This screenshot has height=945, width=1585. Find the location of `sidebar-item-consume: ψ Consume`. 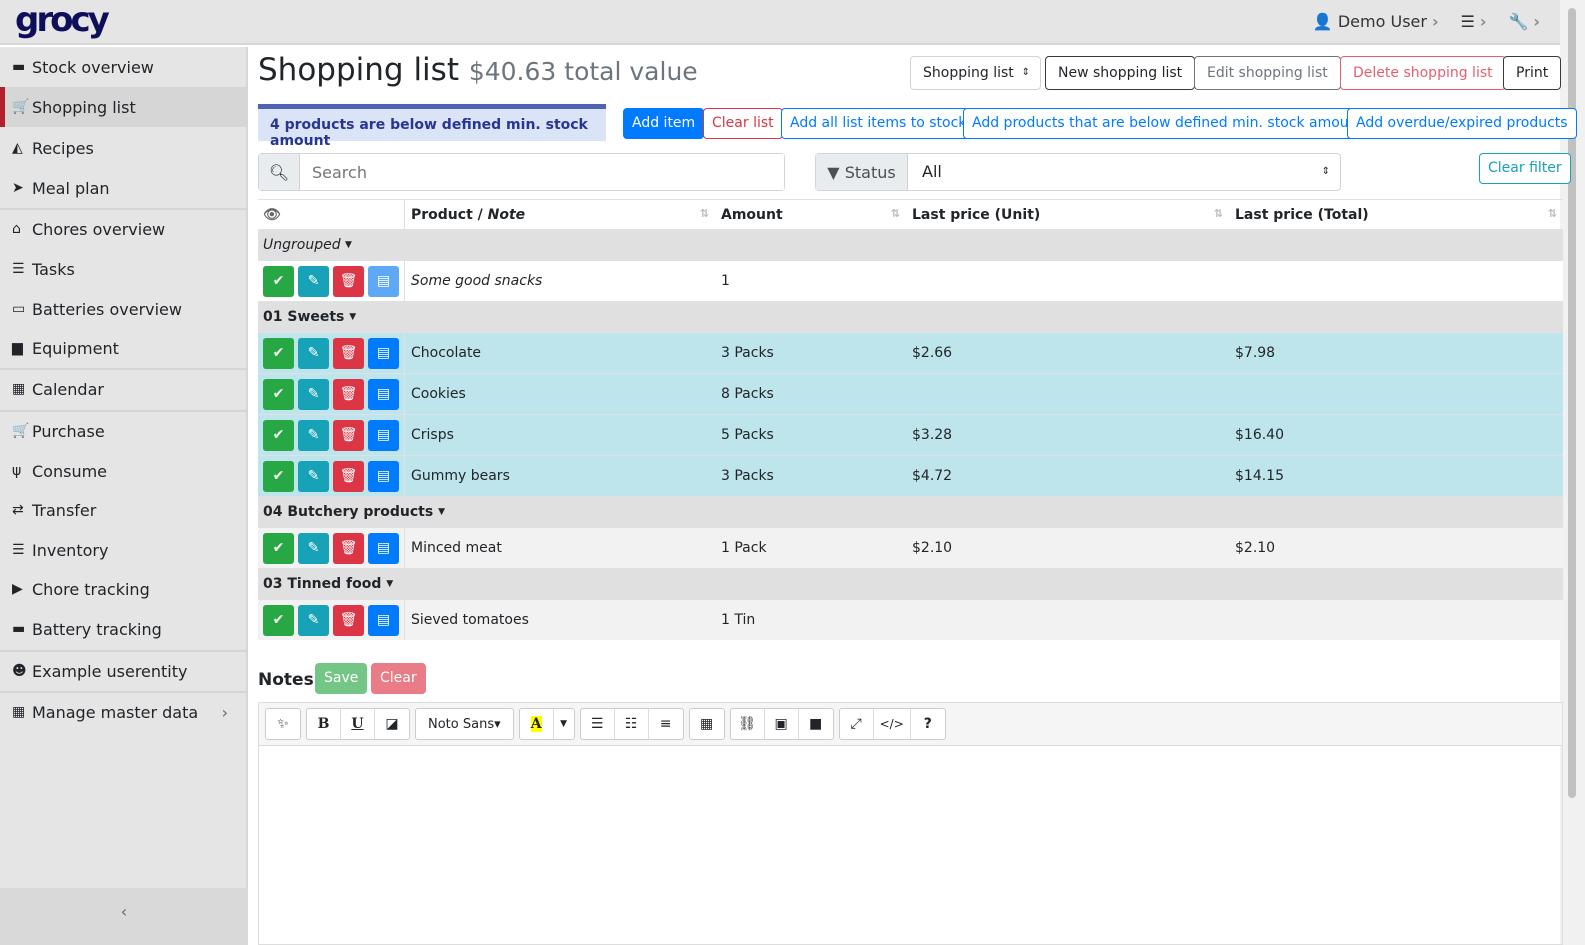

sidebar-item-consume: ψ Consume is located at coordinates (124, 471).